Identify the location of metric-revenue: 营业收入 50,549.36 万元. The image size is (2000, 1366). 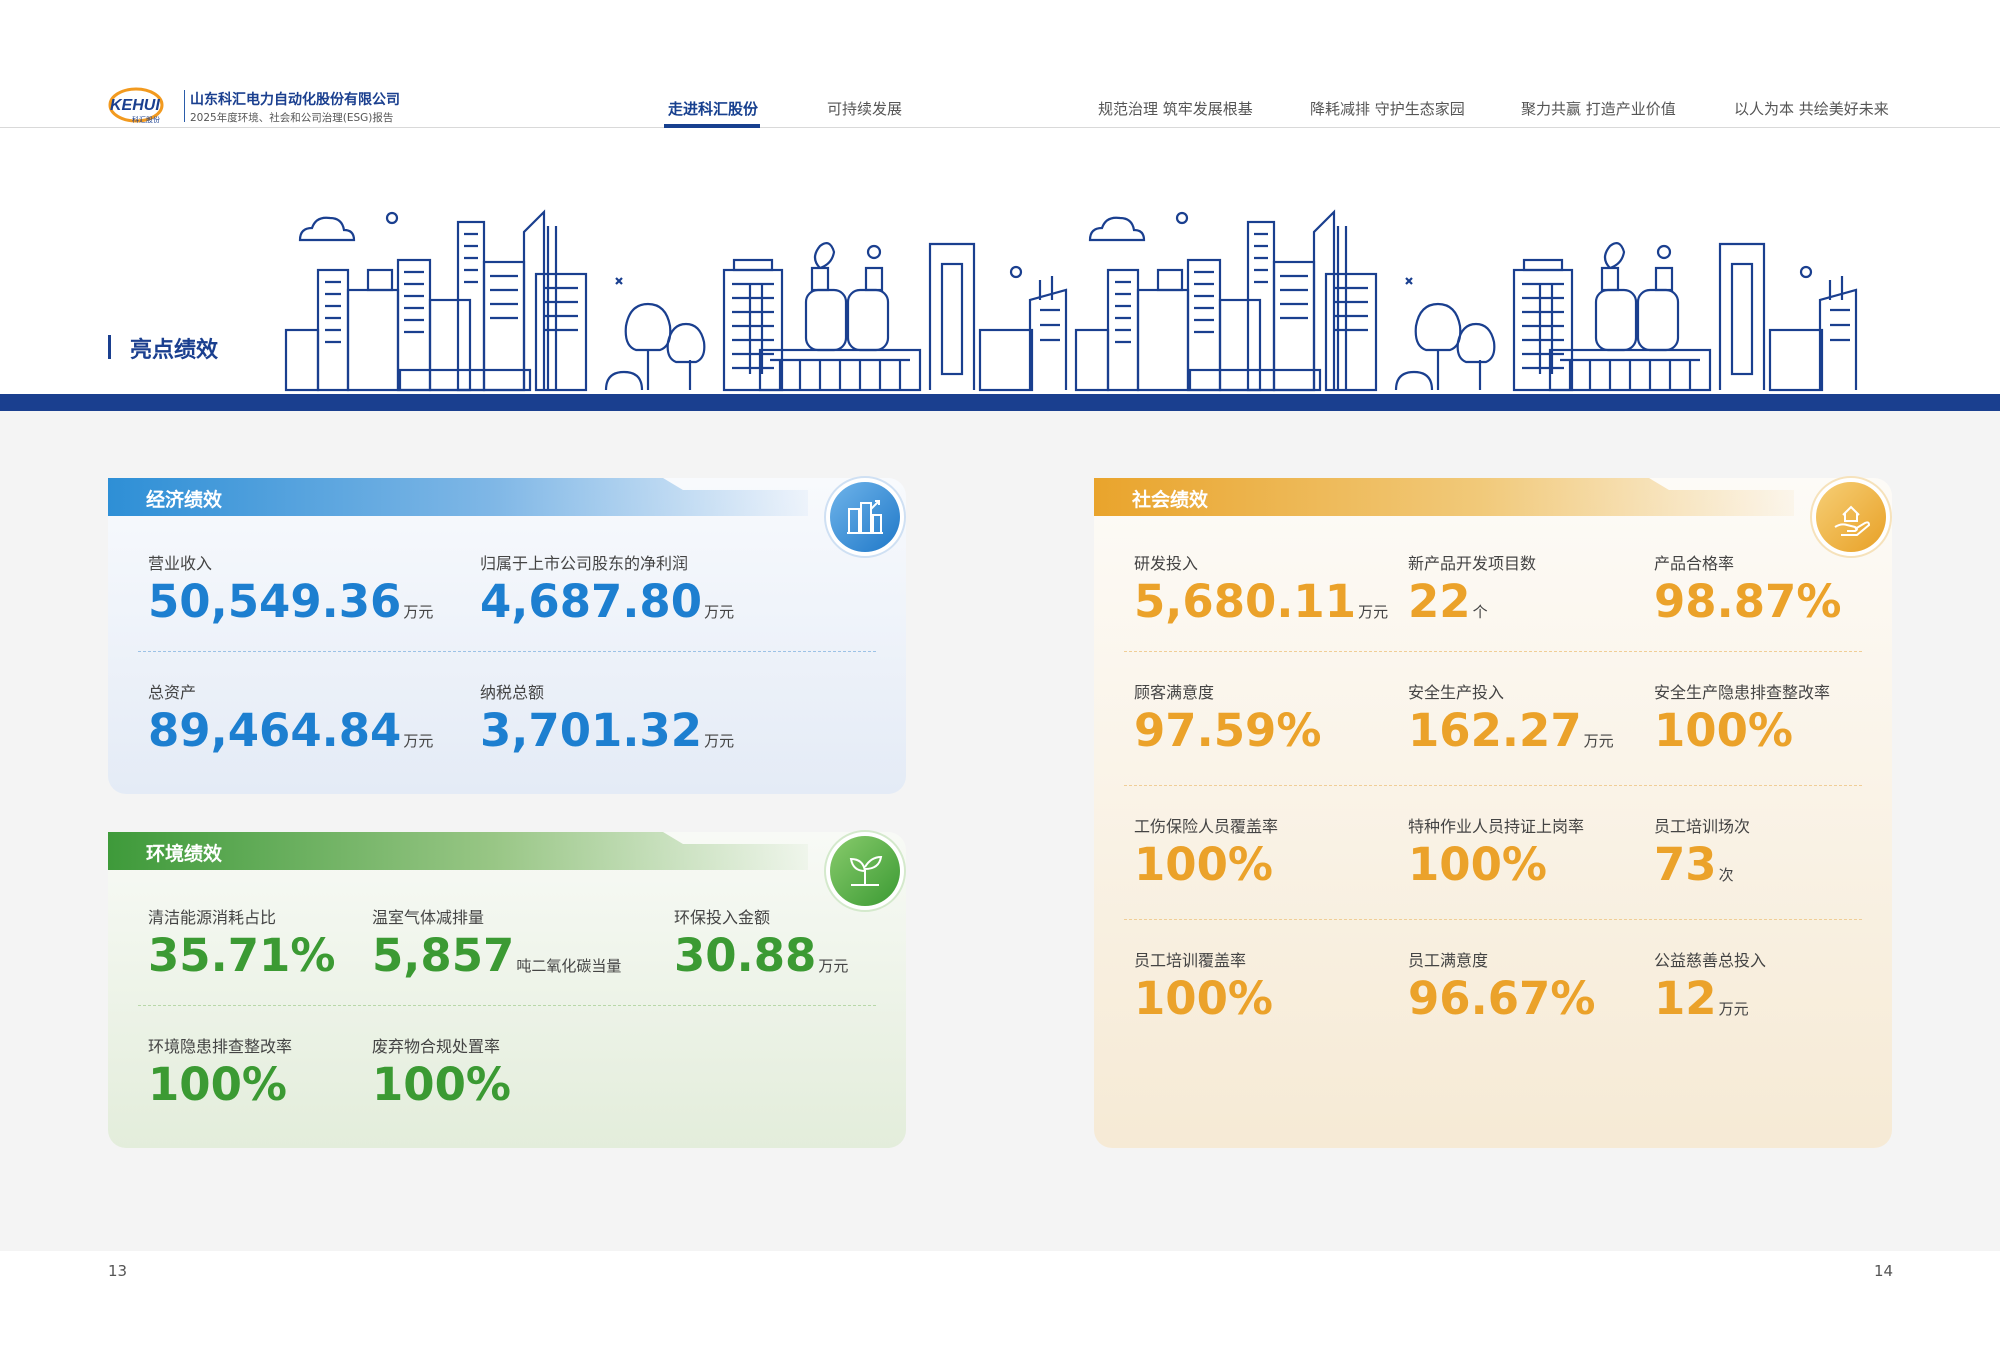
(290, 590).